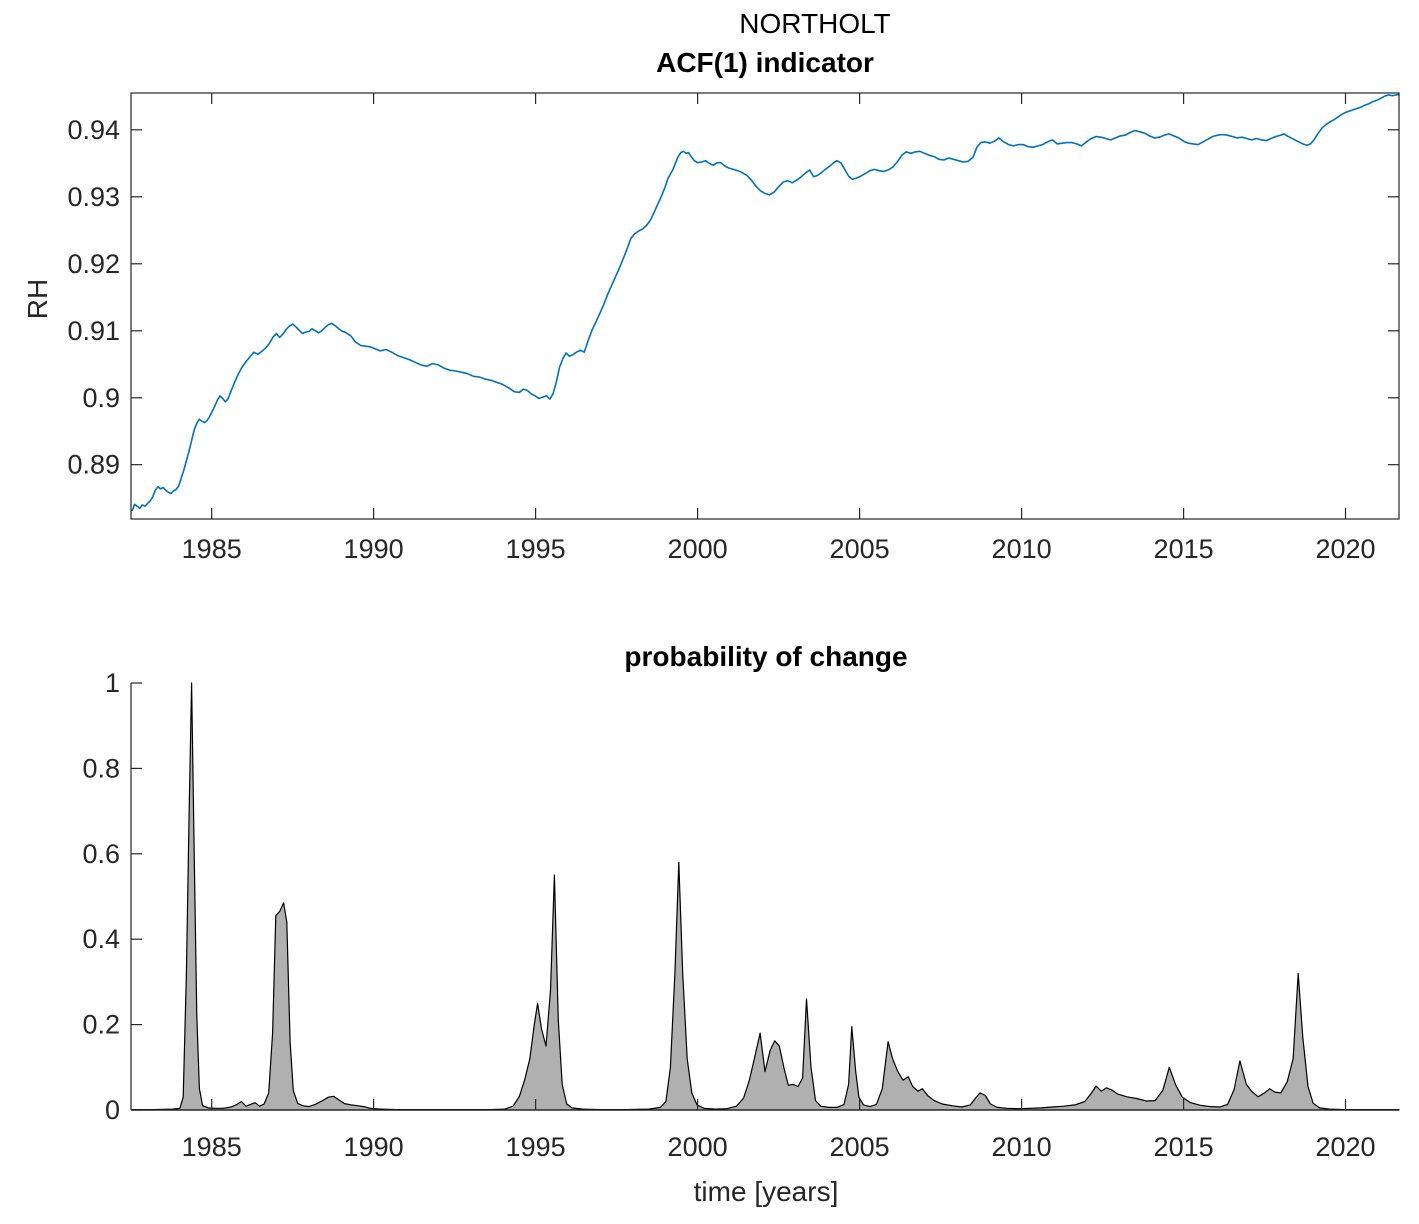 This screenshot has width=1419, height=1224. What do you see at coordinates (112, 683) in the screenshot?
I see `y-tick-label: 1` at bounding box center [112, 683].